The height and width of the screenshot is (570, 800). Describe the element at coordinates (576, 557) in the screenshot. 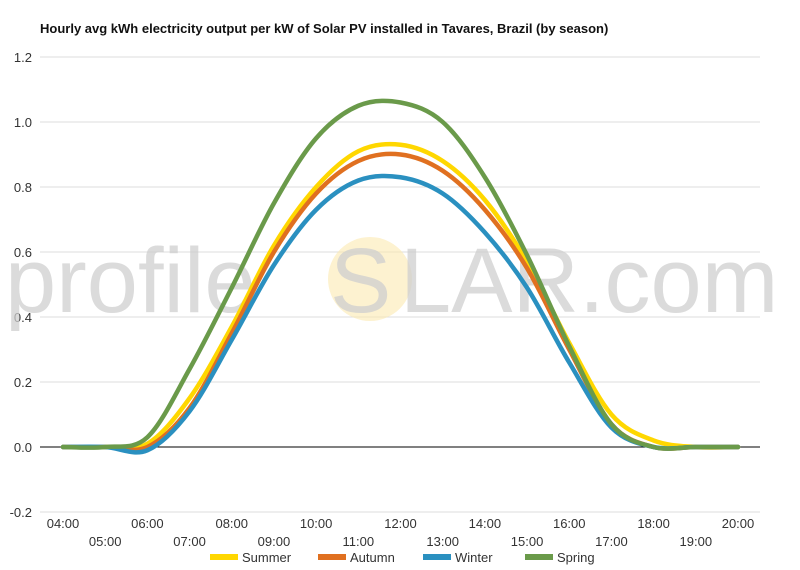

I see `legend-label-spring: Spring` at that location.